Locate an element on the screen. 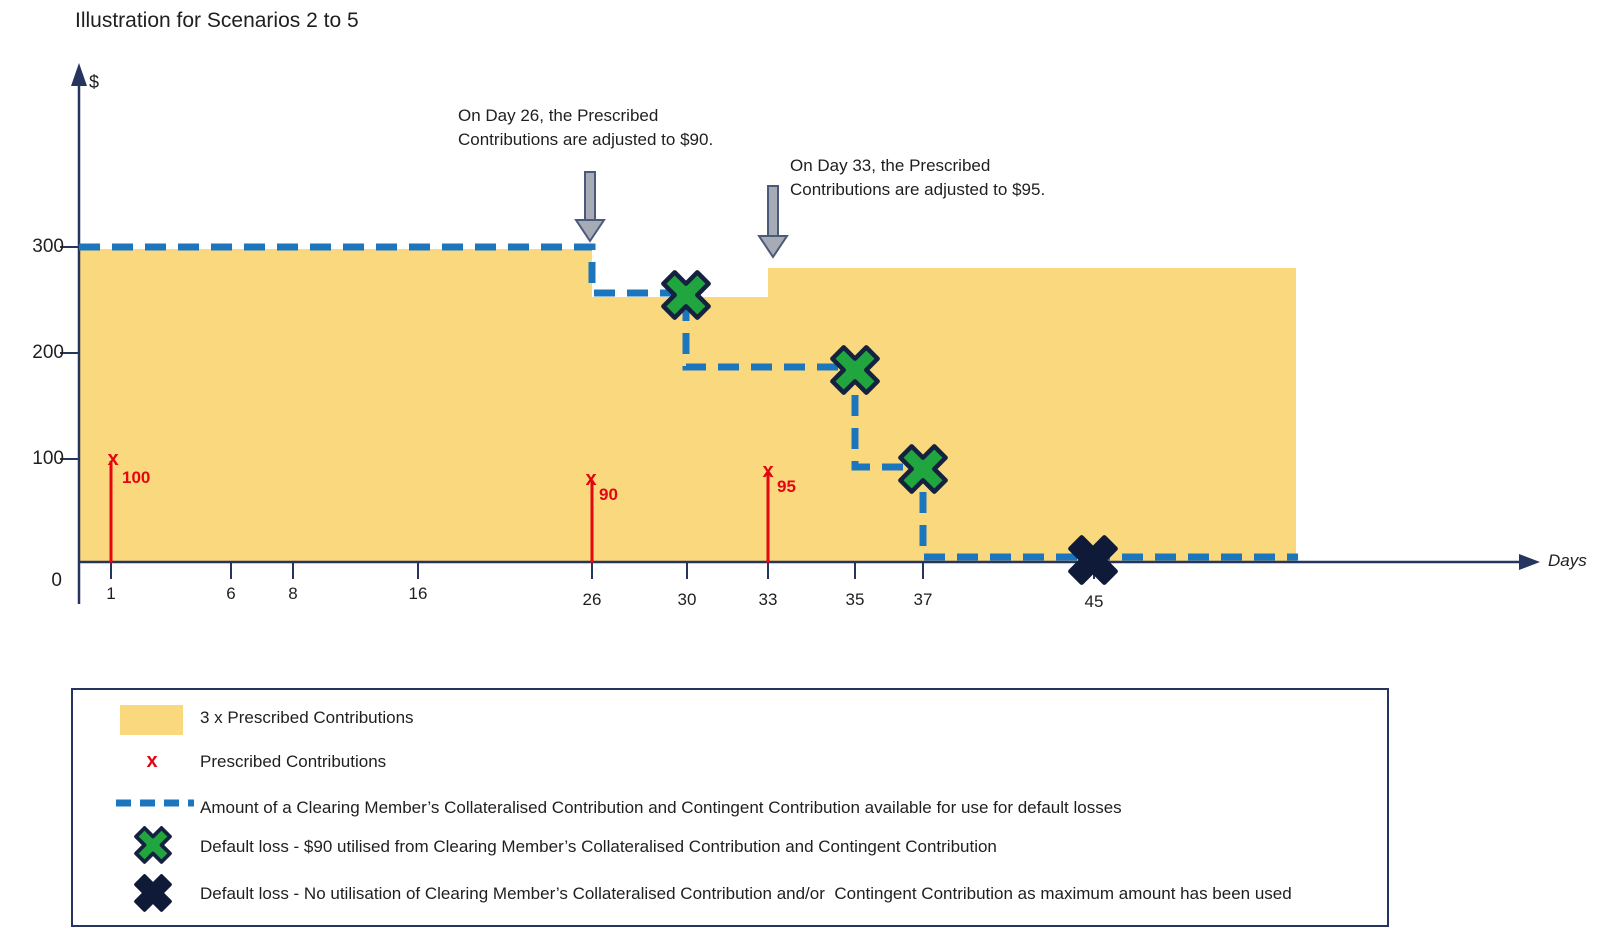 Image resolution: width=1616 pixels, height=937 pixels. annotation-day-33-line2: Contributions are adjusted to $95. is located at coordinates (918, 189).